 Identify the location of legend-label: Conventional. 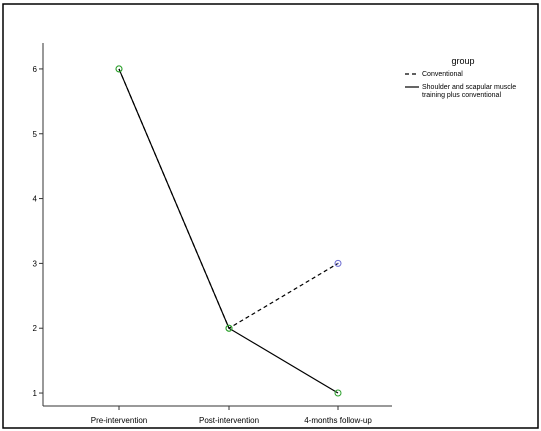
(442, 74).